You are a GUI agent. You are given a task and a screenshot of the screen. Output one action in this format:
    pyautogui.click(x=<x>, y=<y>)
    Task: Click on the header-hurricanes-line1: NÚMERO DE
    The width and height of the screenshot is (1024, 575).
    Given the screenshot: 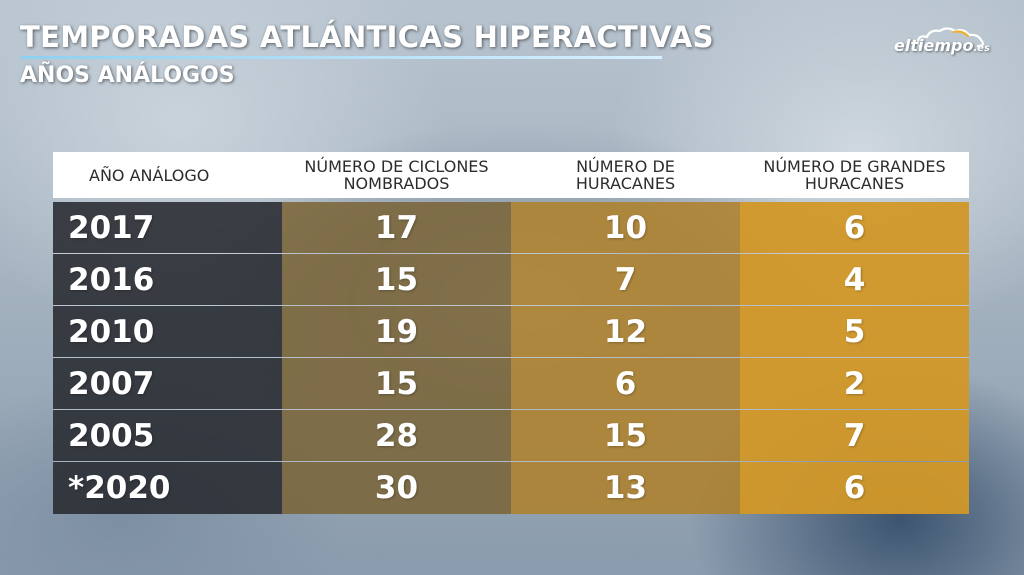 What is the action you would take?
    pyautogui.click(x=625, y=166)
    